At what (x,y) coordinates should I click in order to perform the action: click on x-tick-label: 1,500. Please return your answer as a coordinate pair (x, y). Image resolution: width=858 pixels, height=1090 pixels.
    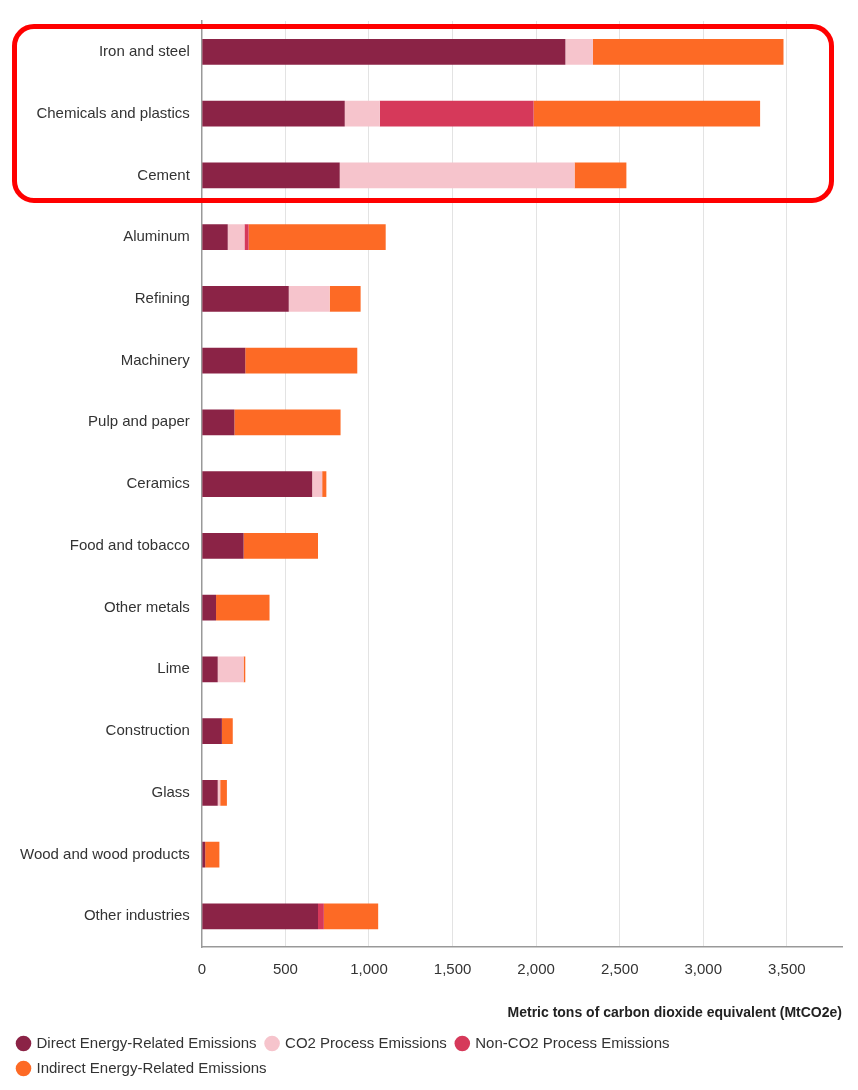
    Looking at the image, I should click on (452, 969).